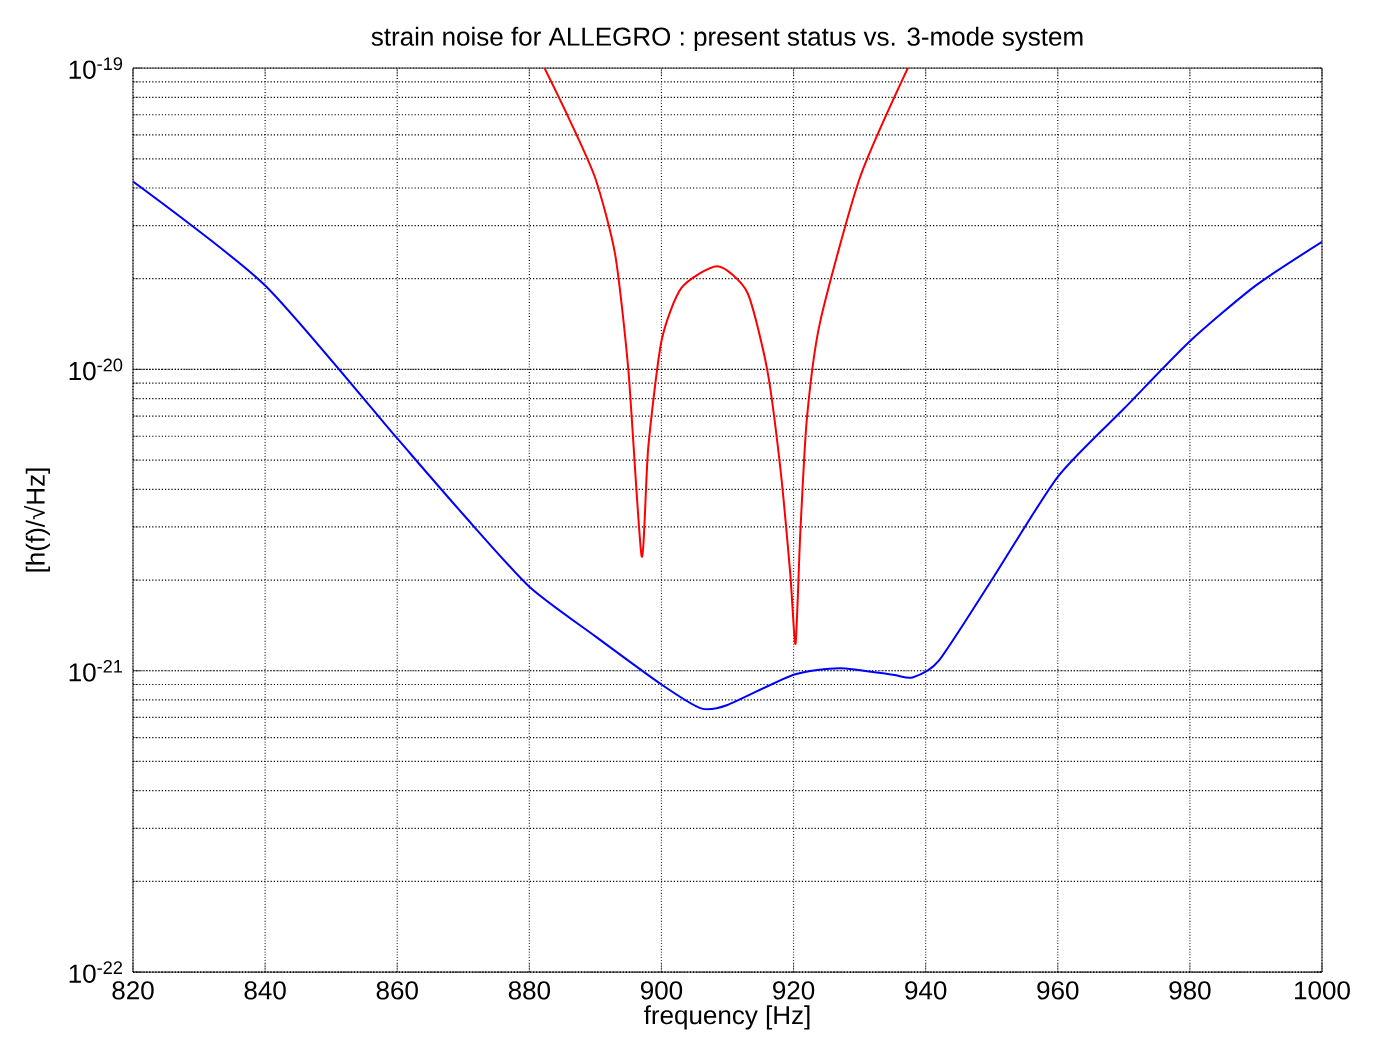 Image resolution: width=1378 pixels, height=1060 pixels. Describe the element at coordinates (133, 990) in the screenshot. I see `x-tick-label: 820` at that location.